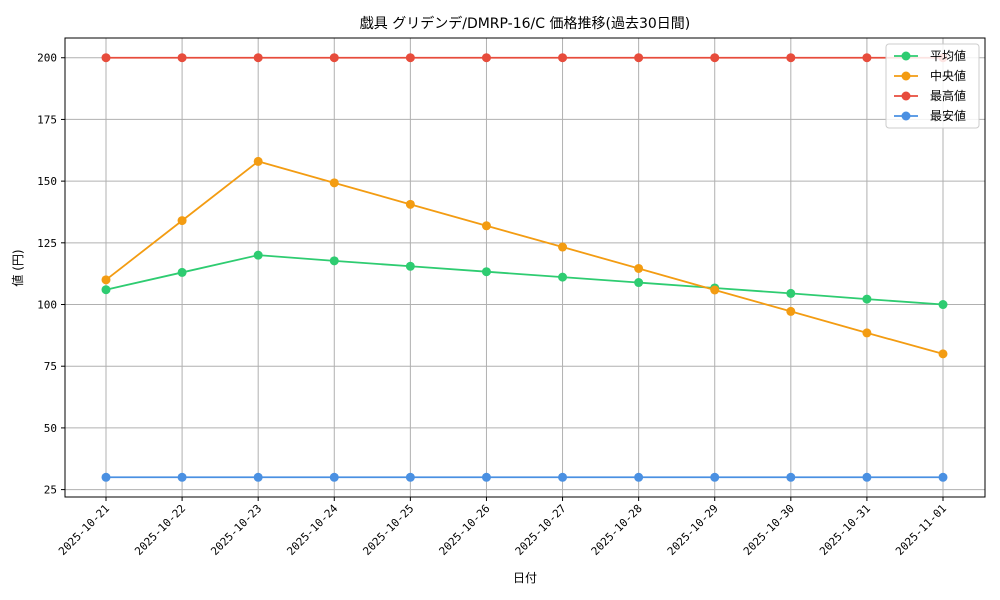 The height and width of the screenshot is (600, 1000). Describe the element at coordinates (932, 86) in the screenshot. I see `legend-box` at that location.